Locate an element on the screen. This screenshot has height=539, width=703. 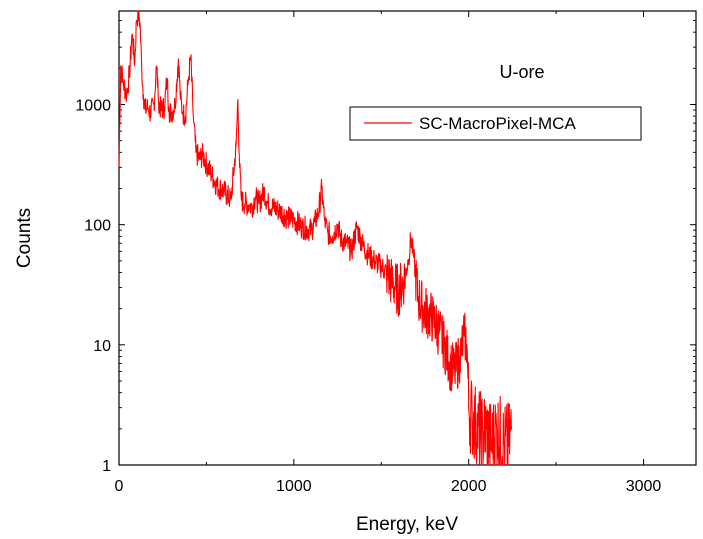
x-tick-label: 1000 is located at coordinates (294, 486).